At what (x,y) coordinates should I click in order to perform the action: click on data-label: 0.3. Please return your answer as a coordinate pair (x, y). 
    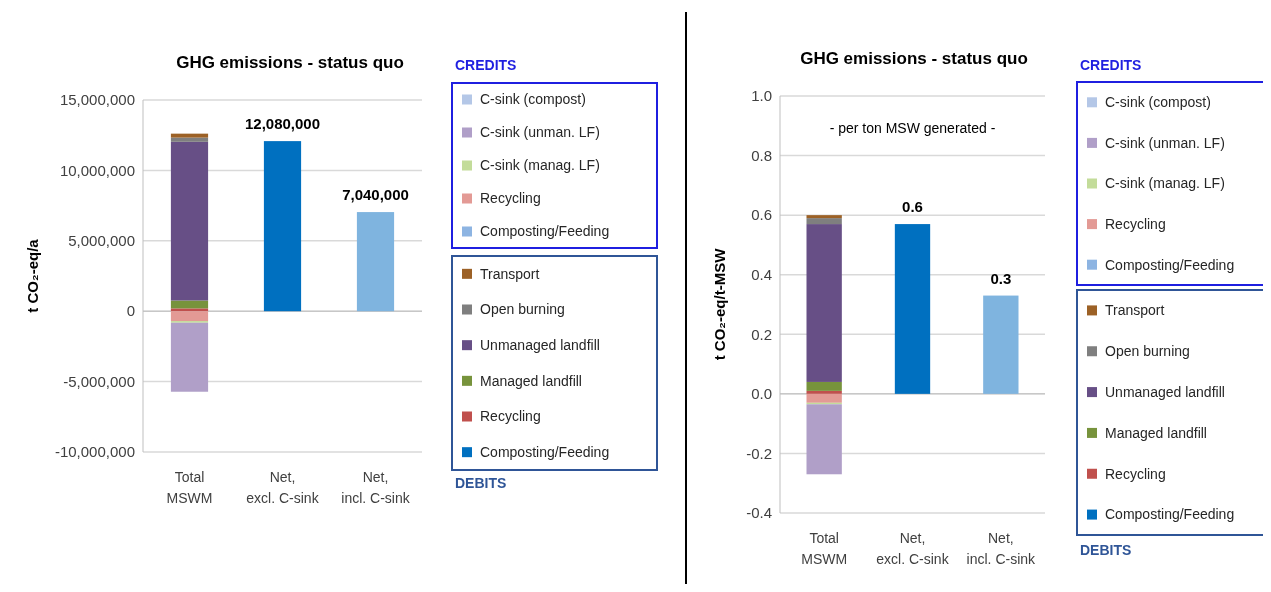
    Looking at the image, I should click on (1001, 278).